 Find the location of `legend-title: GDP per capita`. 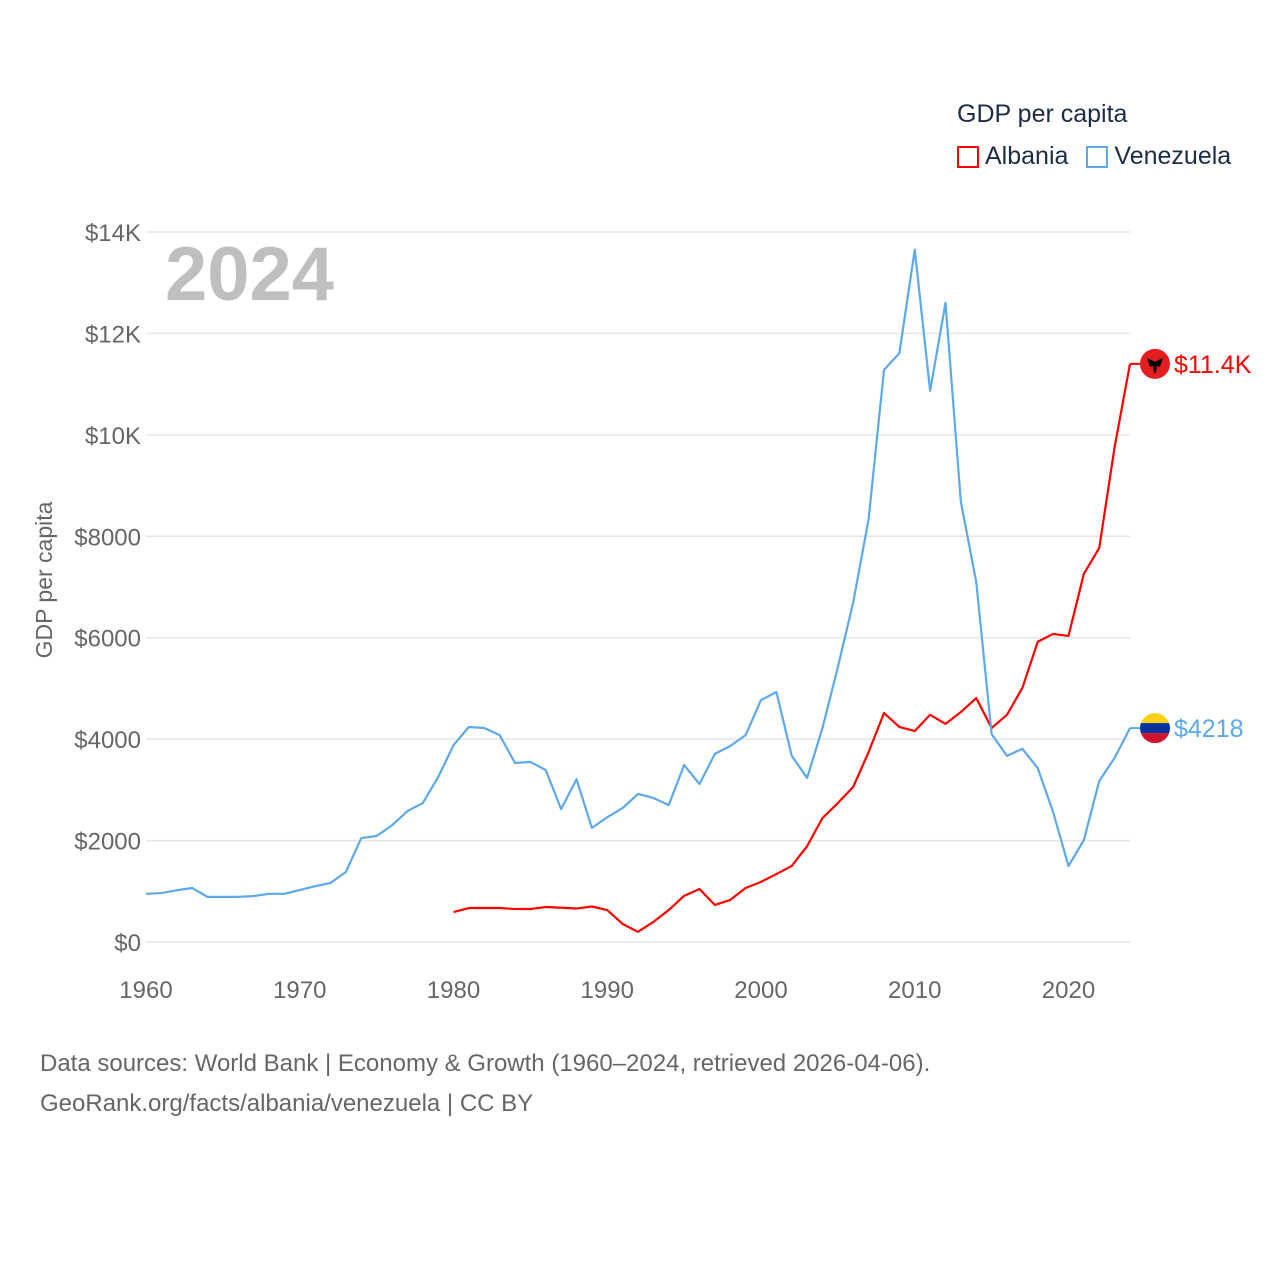

legend-title: GDP per capita is located at coordinates (1042, 114).